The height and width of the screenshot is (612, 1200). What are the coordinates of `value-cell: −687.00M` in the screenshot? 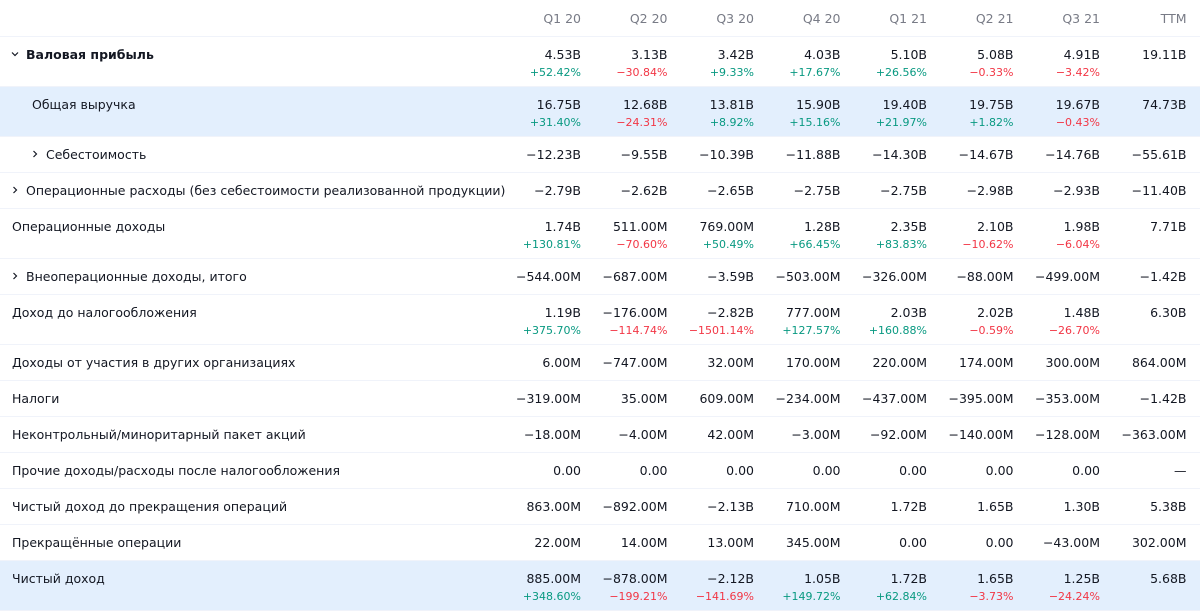 It's located at (635, 276).